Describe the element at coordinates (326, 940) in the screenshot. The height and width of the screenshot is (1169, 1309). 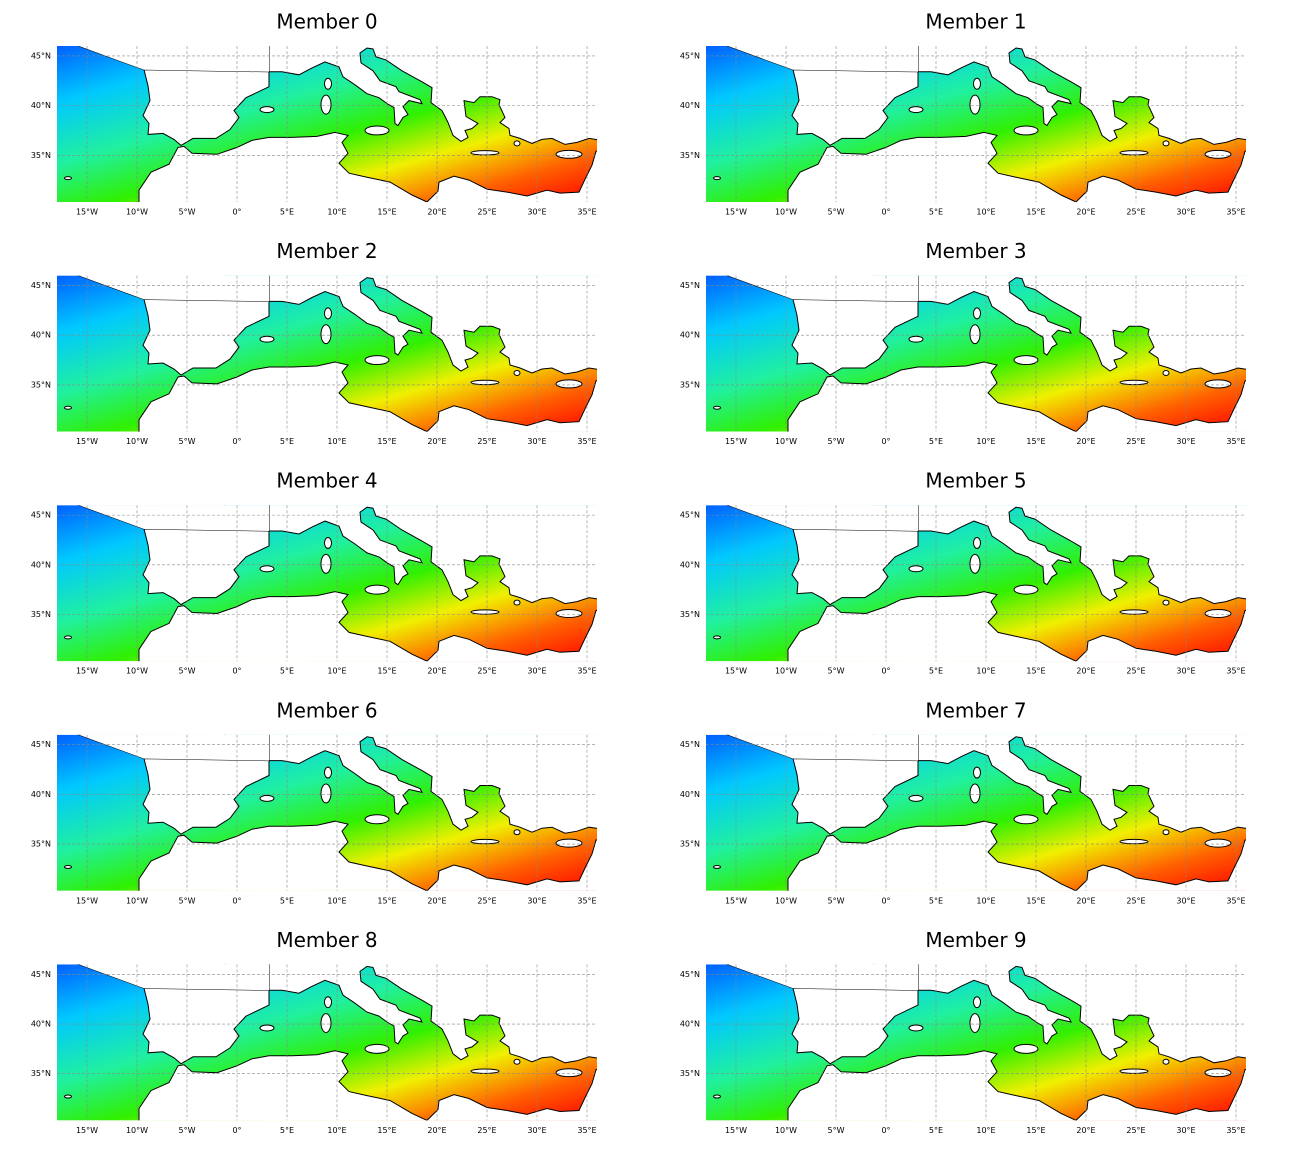
I see `map-title: Member 8` at that location.